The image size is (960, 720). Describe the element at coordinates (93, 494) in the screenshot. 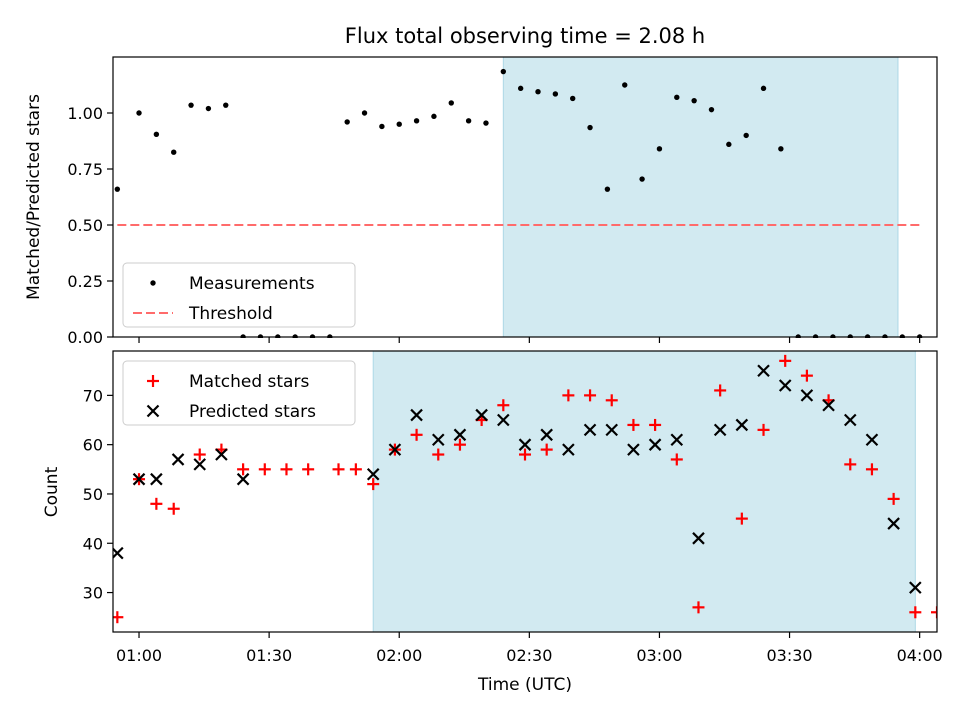

I see `y-tick-label: 50` at that location.